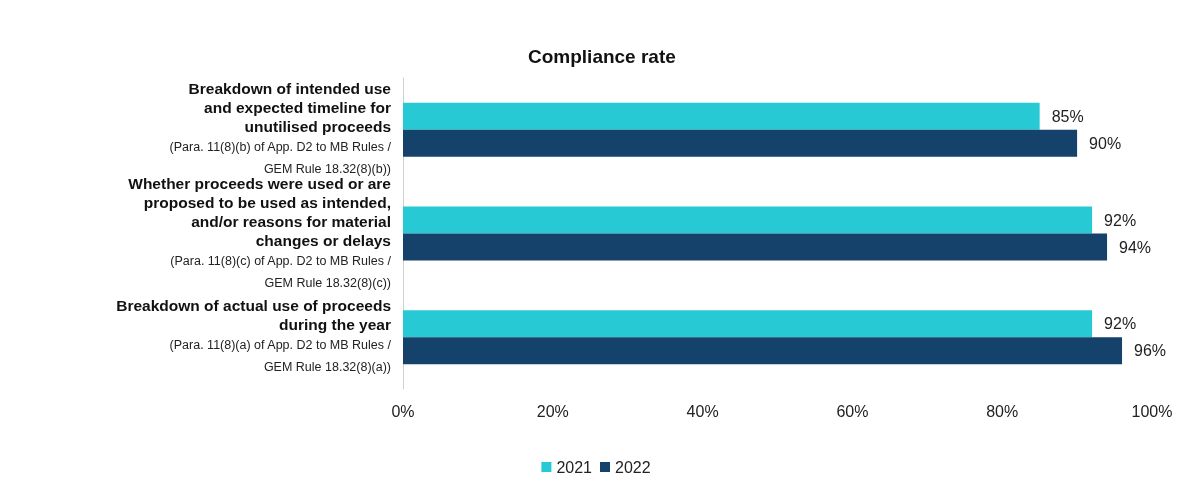 The height and width of the screenshot is (502, 1192). I want to click on x-tick-label: 20%, so click(552, 411).